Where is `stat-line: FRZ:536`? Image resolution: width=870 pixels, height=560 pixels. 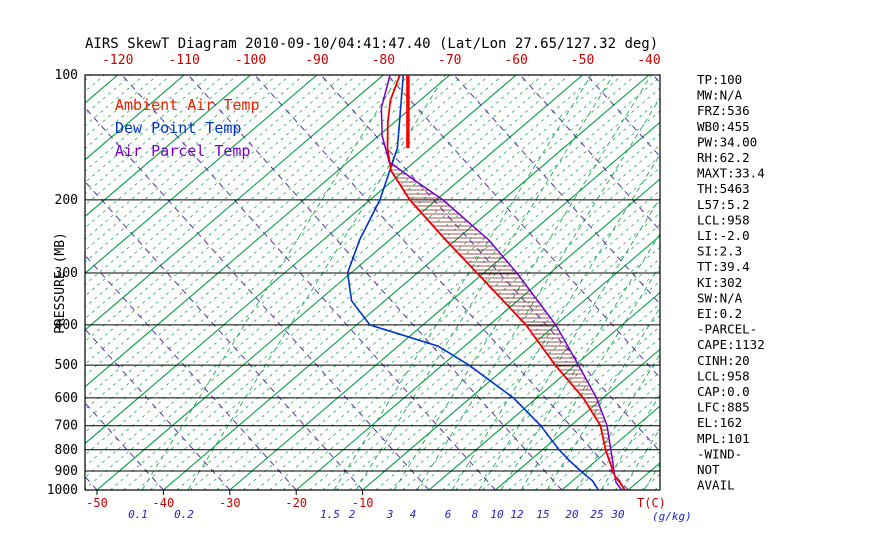 stat-line: FRZ:536 is located at coordinates (723, 110).